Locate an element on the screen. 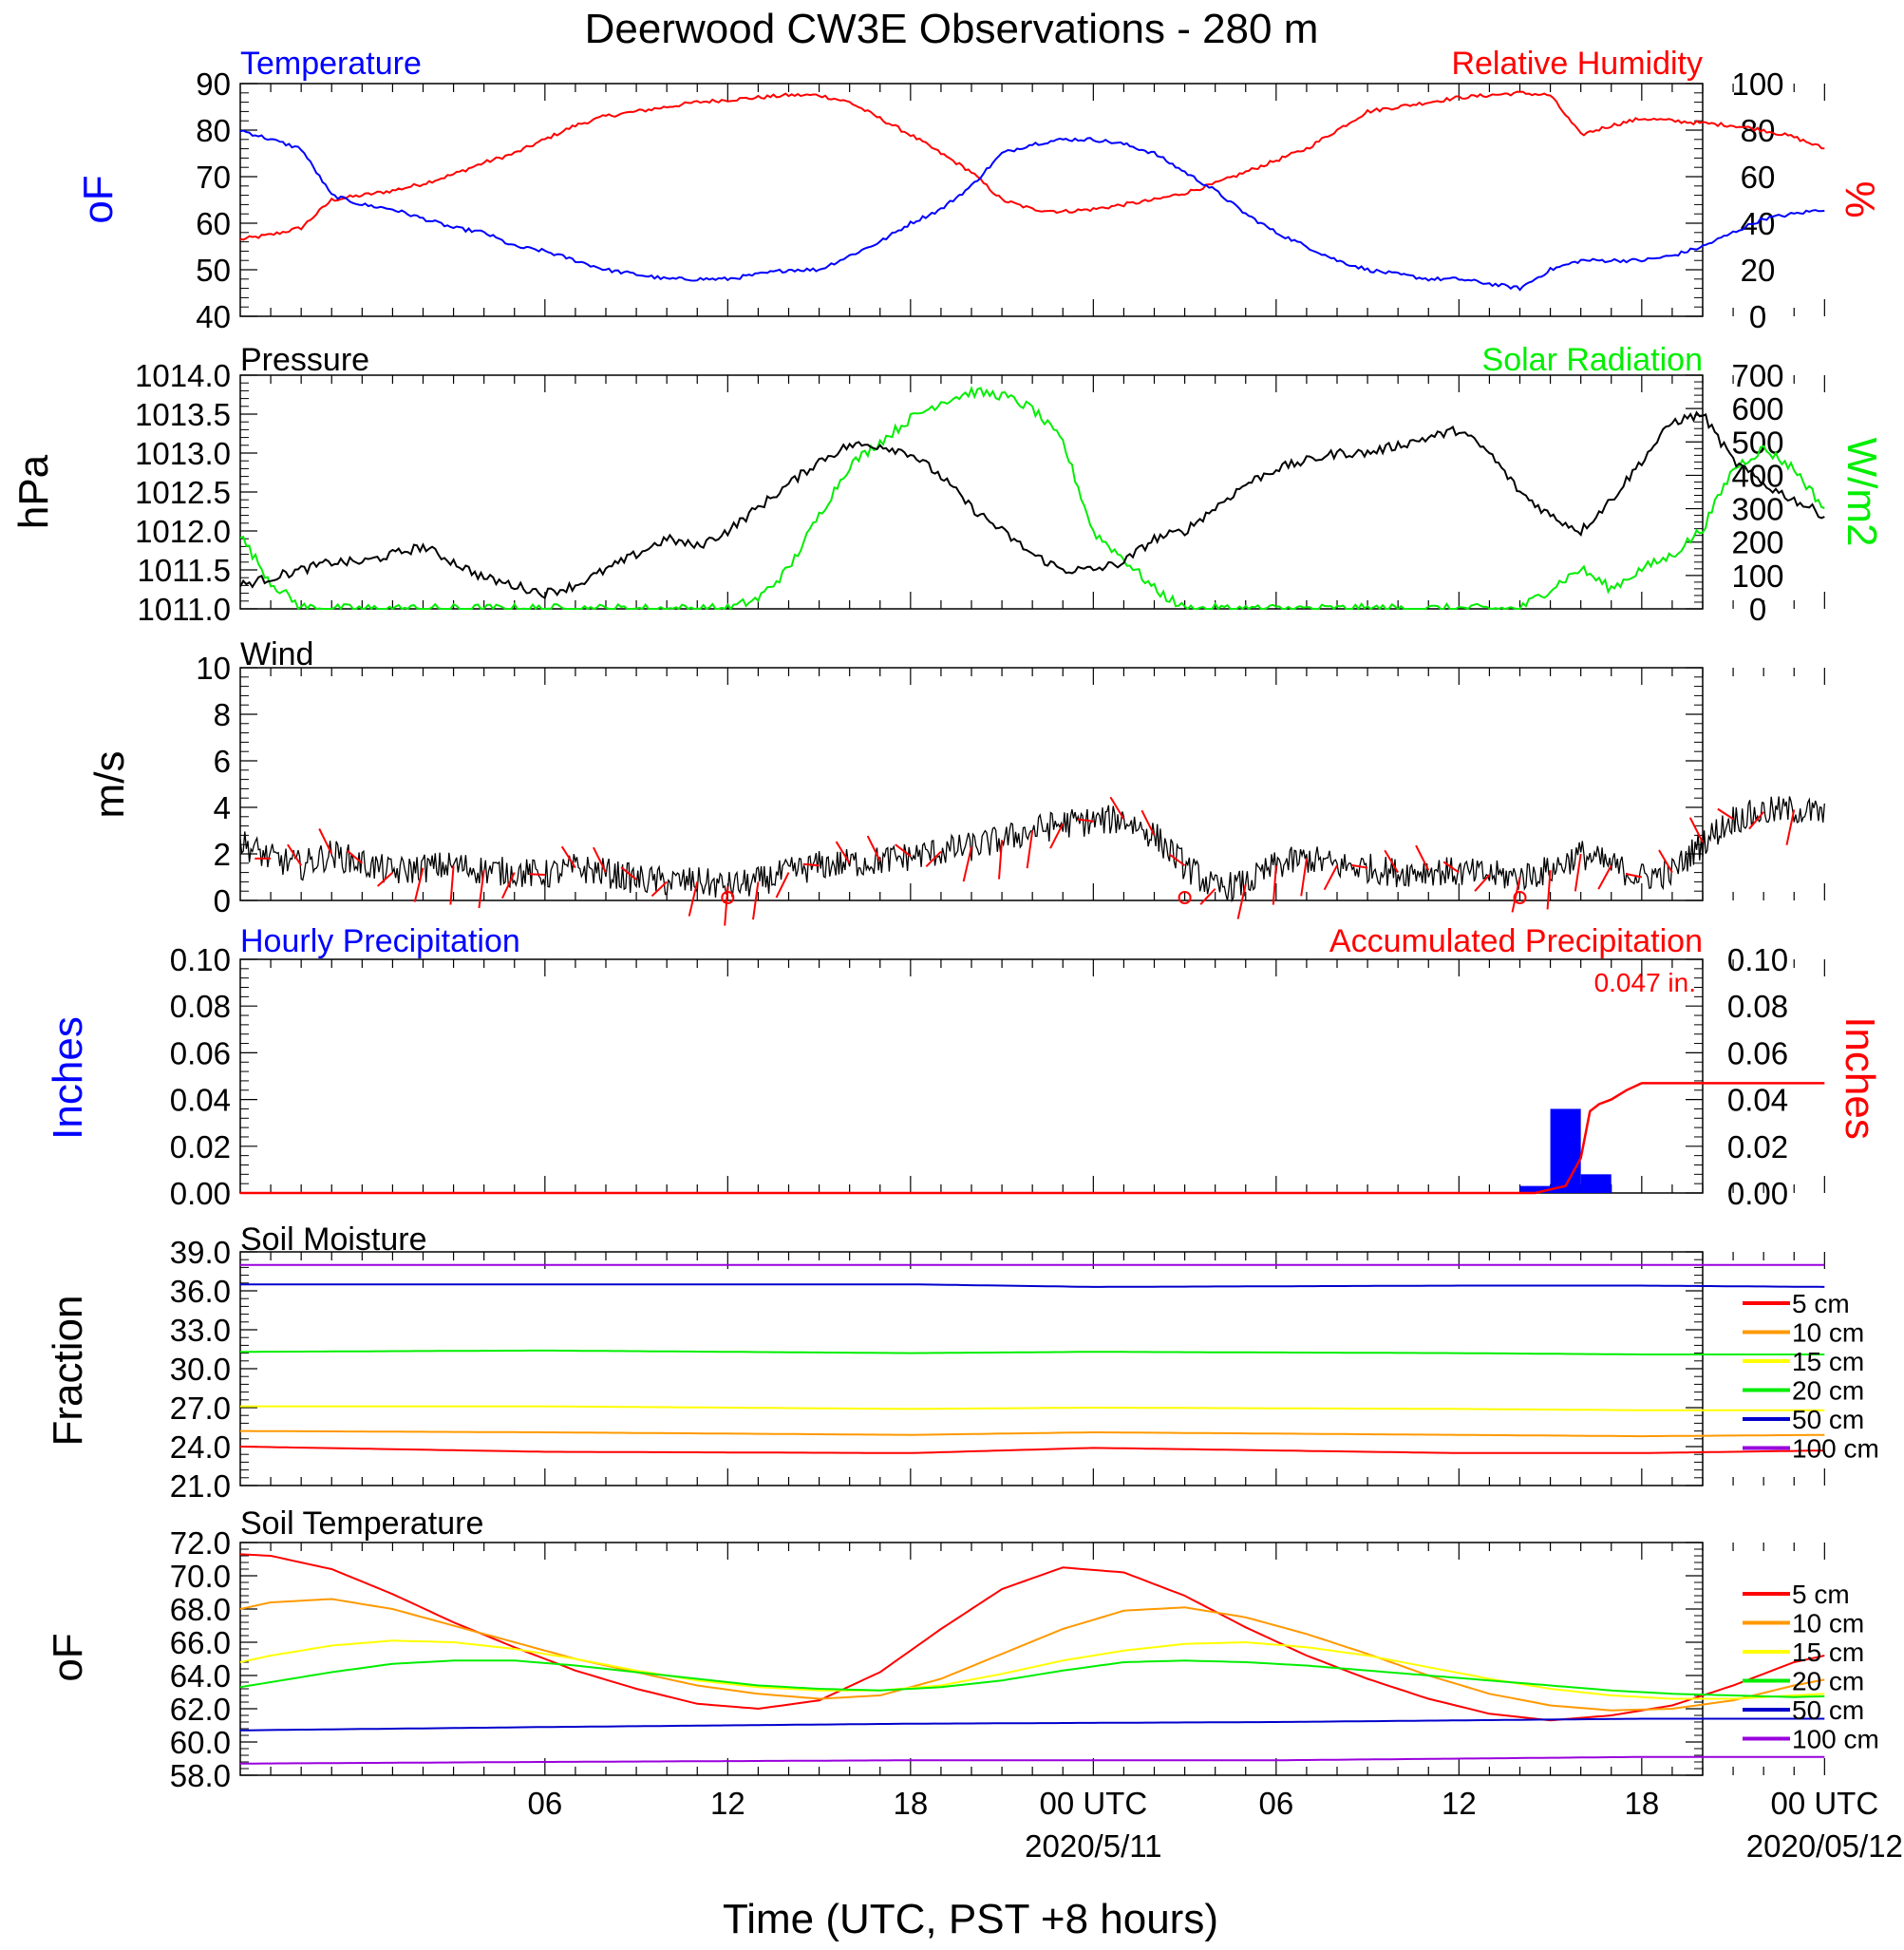 The height and width of the screenshot is (1950, 1904). pressure_solar-frame is located at coordinates (971, 492).